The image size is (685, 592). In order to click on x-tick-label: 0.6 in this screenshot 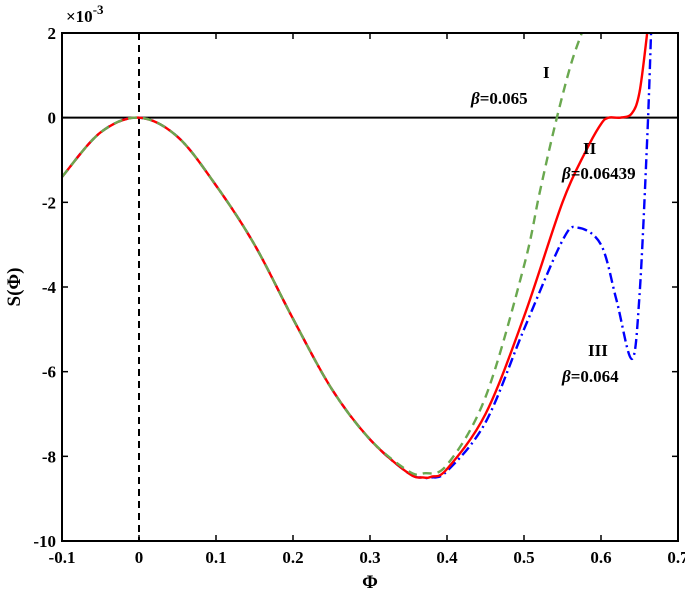, I will do `click(600, 557)`.